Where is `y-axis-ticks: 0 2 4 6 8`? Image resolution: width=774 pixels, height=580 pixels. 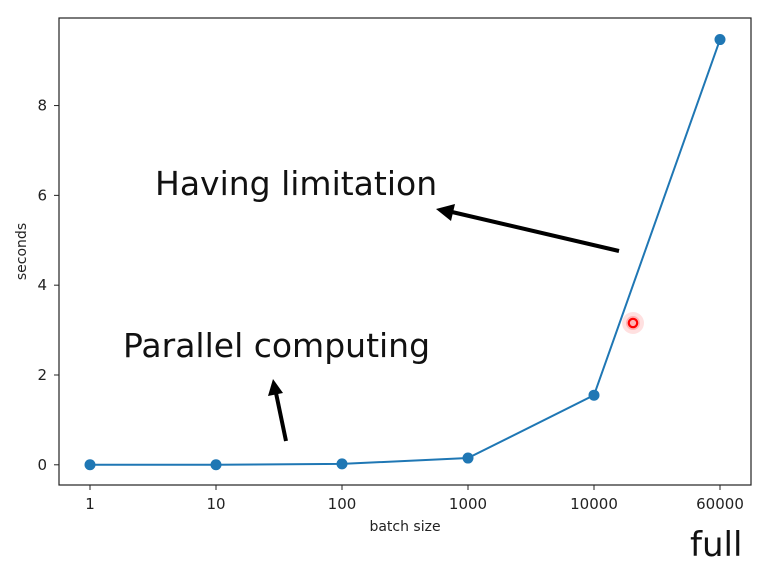
y-axis-ticks: 0 2 4 6 8 is located at coordinates (48, 285).